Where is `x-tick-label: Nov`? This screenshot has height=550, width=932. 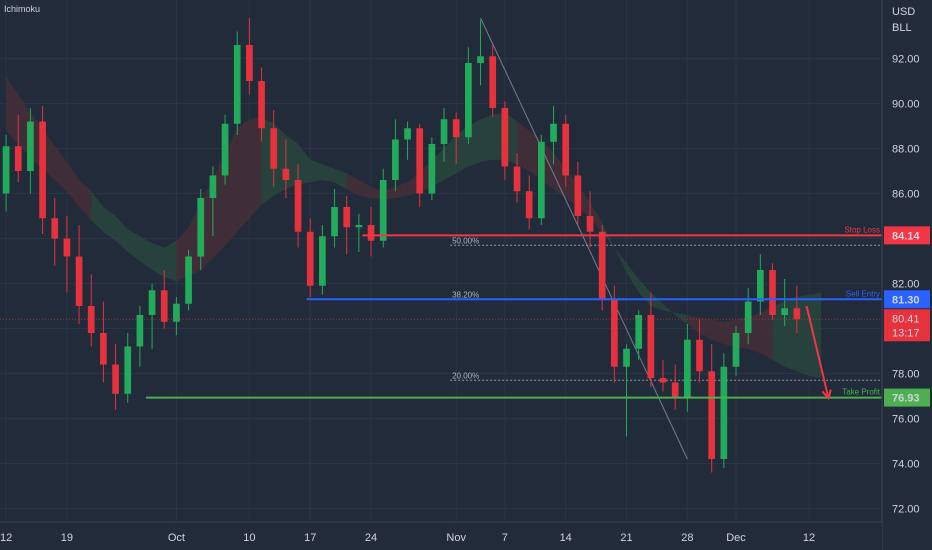 x-tick-label: Nov is located at coordinates (456, 538).